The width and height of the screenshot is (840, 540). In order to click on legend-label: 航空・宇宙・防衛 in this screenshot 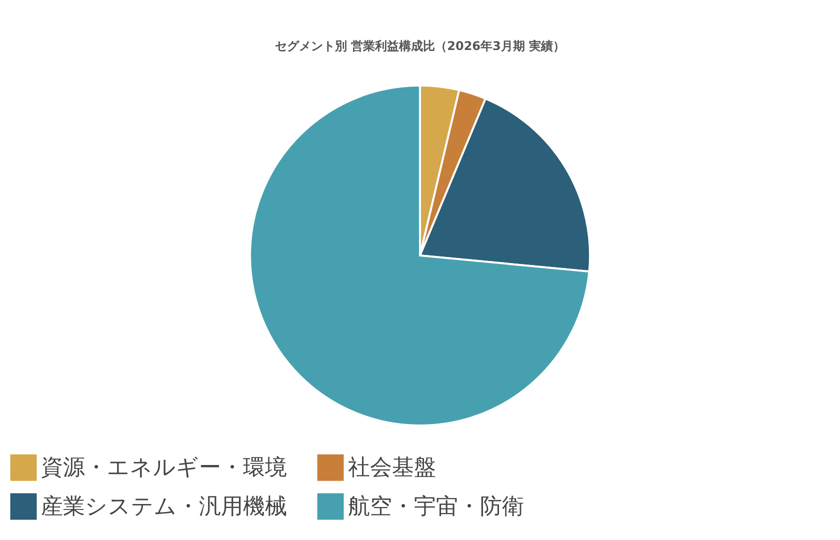, I will do `click(436, 507)`.